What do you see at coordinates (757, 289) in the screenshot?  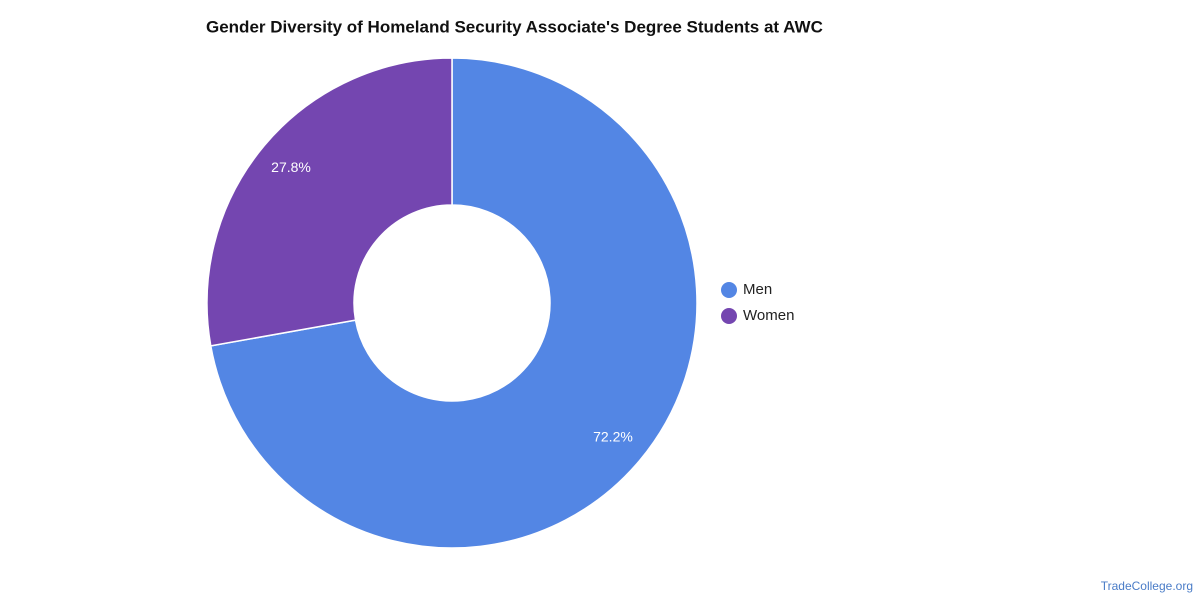 I see `legend-label: Men` at bounding box center [757, 289].